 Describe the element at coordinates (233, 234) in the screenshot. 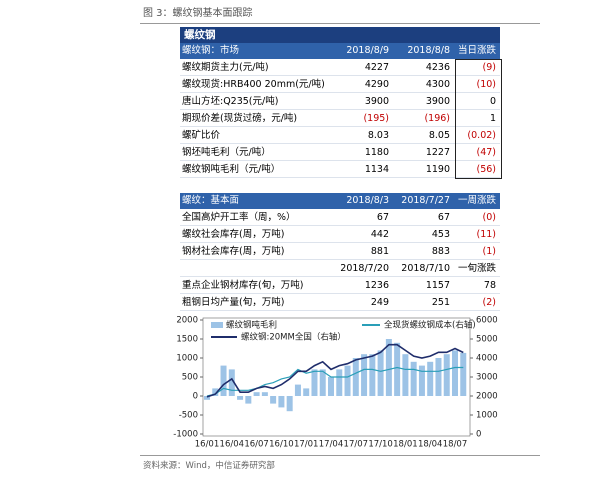

I see `cell-label: 螺纹社会库存(周，万吨)` at that location.